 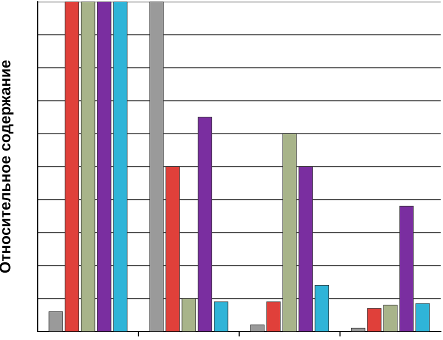 I want to click on y-axis-title: Относительное содержание, so click(x=7, y=166).